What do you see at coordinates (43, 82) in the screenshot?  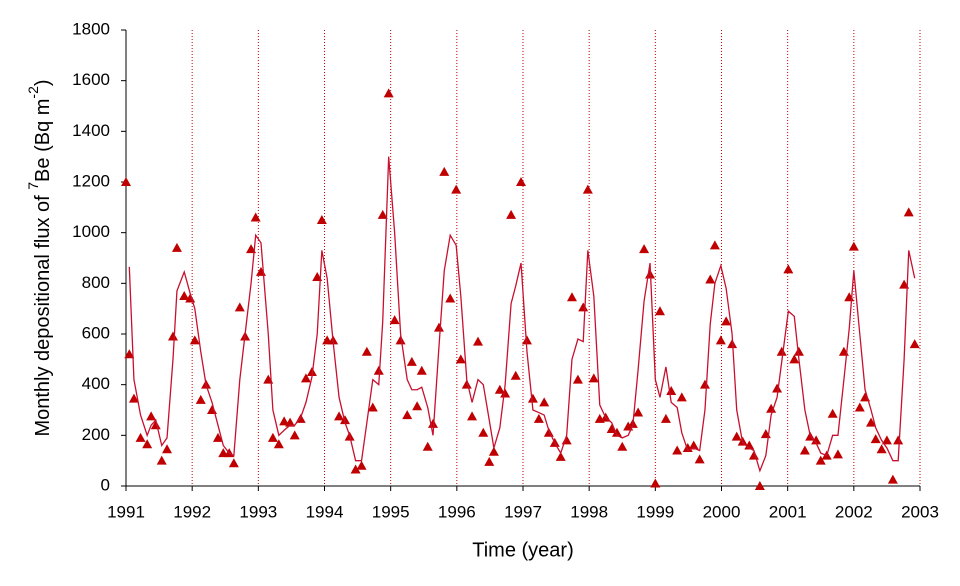 I see `y-axis-title-part: )` at bounding box center [43, 82].